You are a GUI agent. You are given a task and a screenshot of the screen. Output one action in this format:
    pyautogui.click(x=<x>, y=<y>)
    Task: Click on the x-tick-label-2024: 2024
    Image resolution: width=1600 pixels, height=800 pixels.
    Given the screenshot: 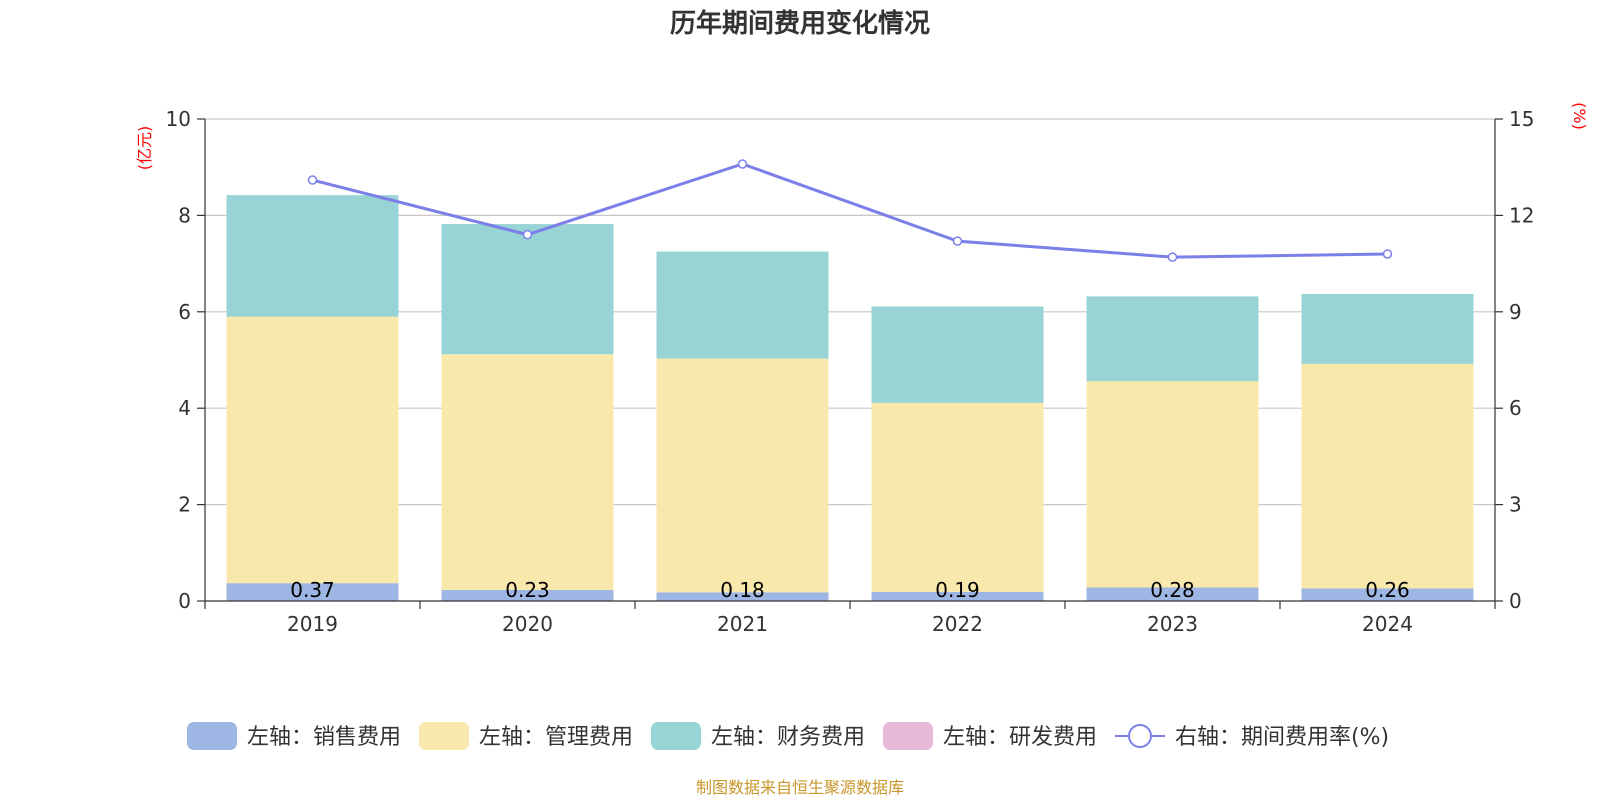 What is the action you would take?
    pyautogui.click(x=1387, y=624)
    